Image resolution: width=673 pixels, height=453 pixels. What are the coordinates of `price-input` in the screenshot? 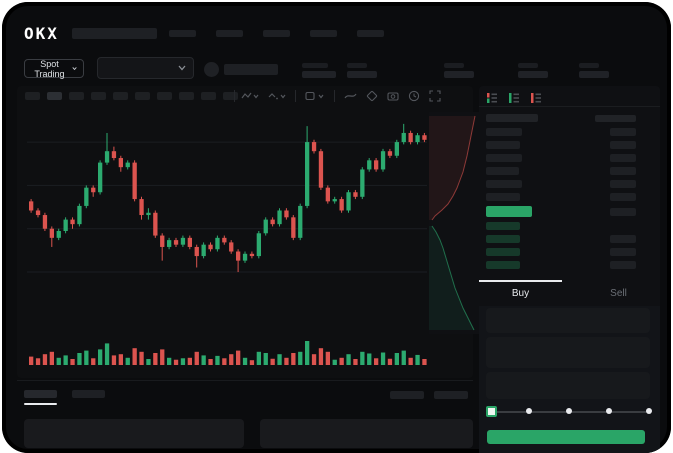 It's located at (568, 320).